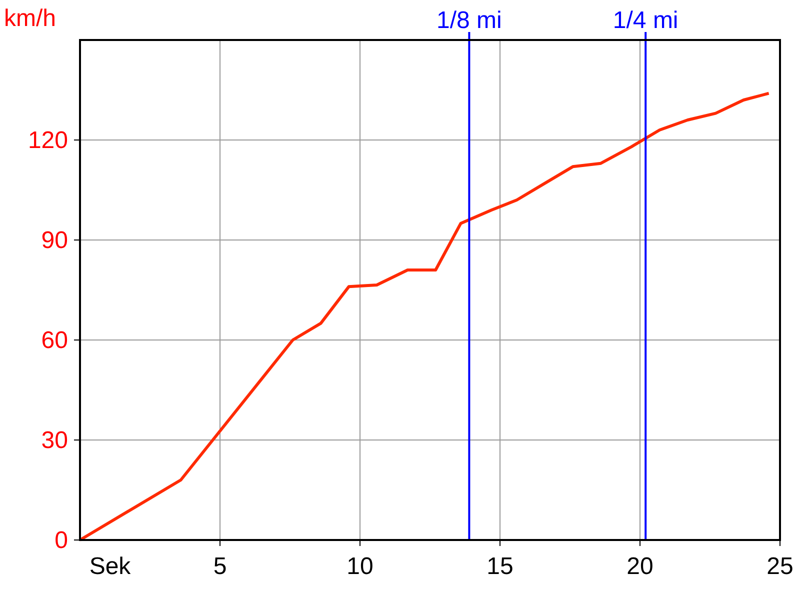 This screenshot has height=600, width=800. Describe the element at coordinates (30, 18) in the screenshot. I see `y-axis-title: km/h` at that location.